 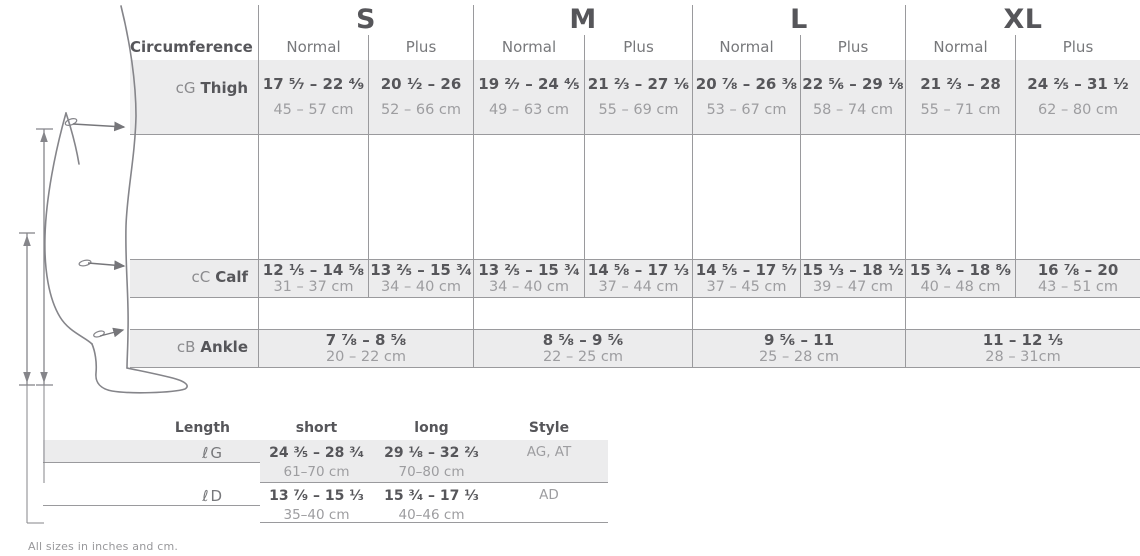 I want to click on fit-header-l-normal: Normal, so click(x=746, y=47).